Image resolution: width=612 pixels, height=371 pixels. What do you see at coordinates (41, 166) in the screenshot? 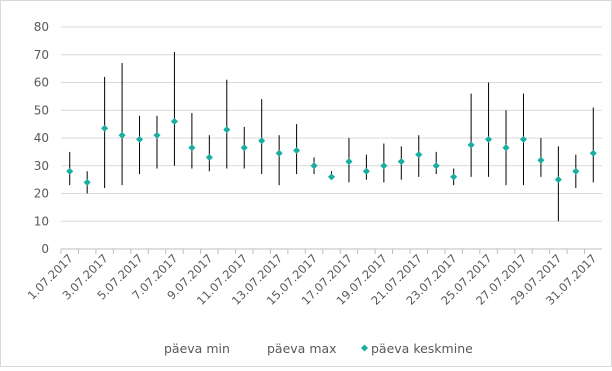
I see `y-tick-label: 30` at bounding box center [41, 166].